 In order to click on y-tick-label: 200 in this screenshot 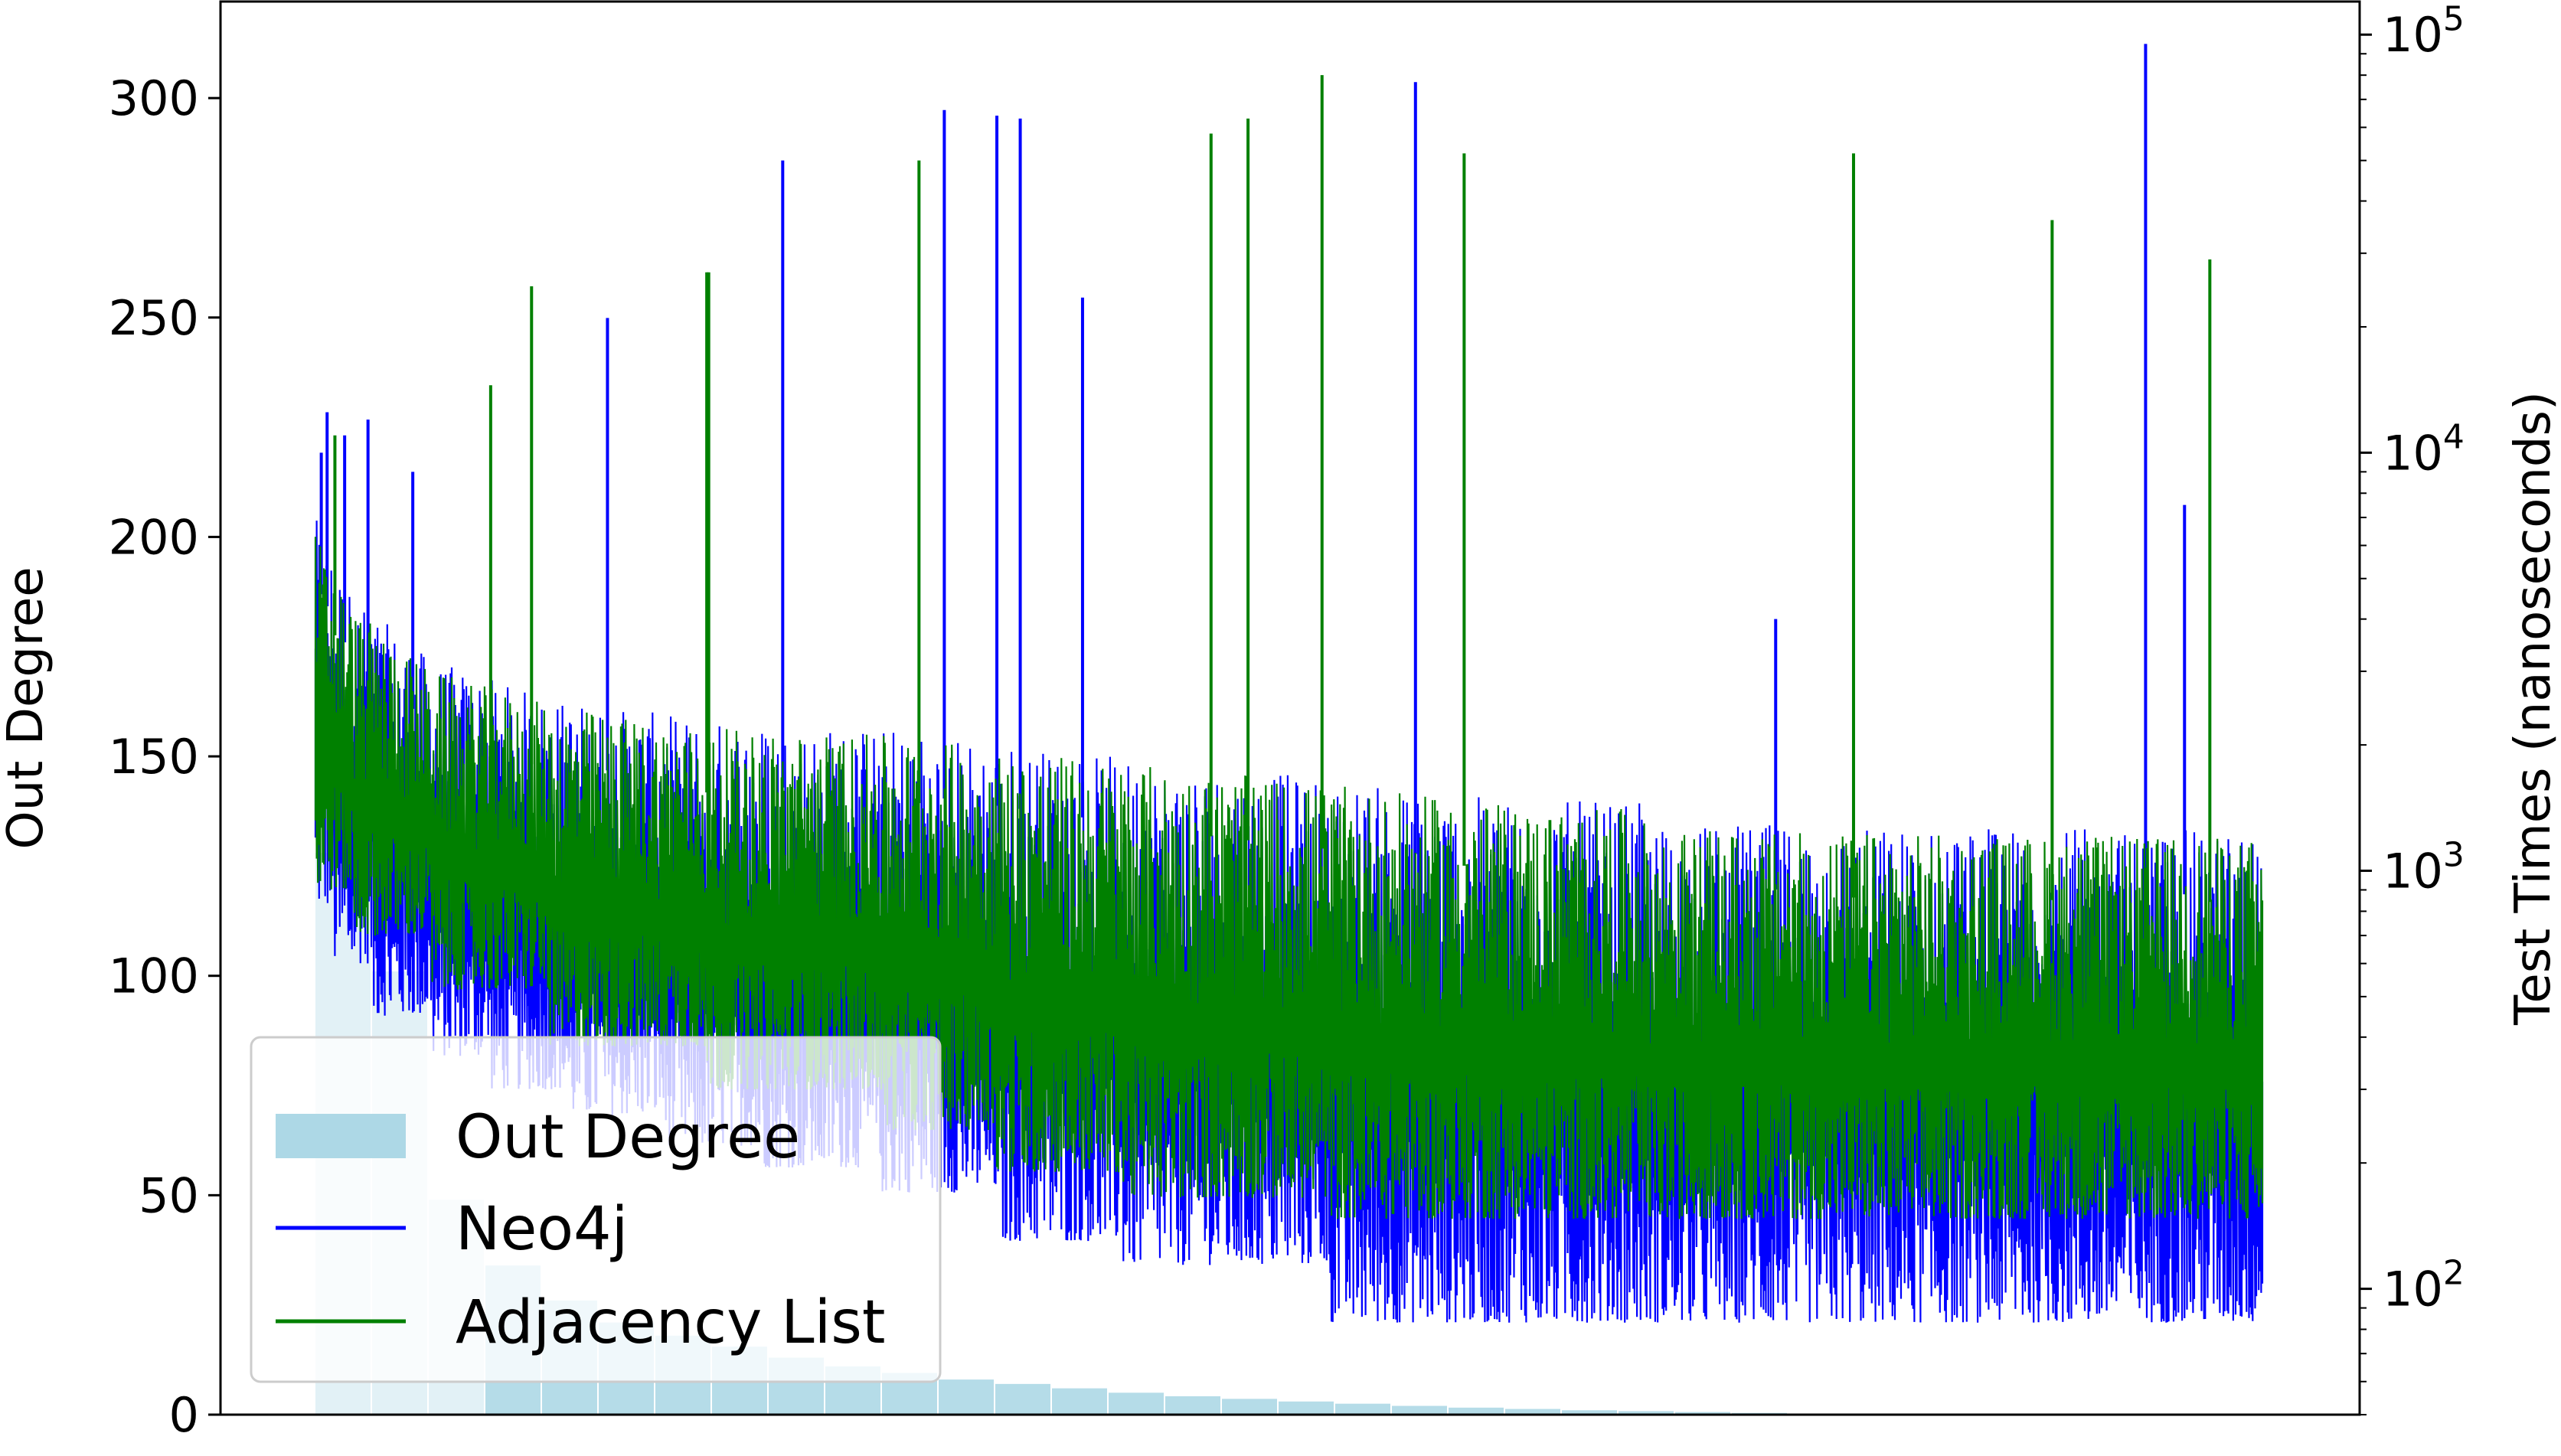, I will do `click(154, 537)`.